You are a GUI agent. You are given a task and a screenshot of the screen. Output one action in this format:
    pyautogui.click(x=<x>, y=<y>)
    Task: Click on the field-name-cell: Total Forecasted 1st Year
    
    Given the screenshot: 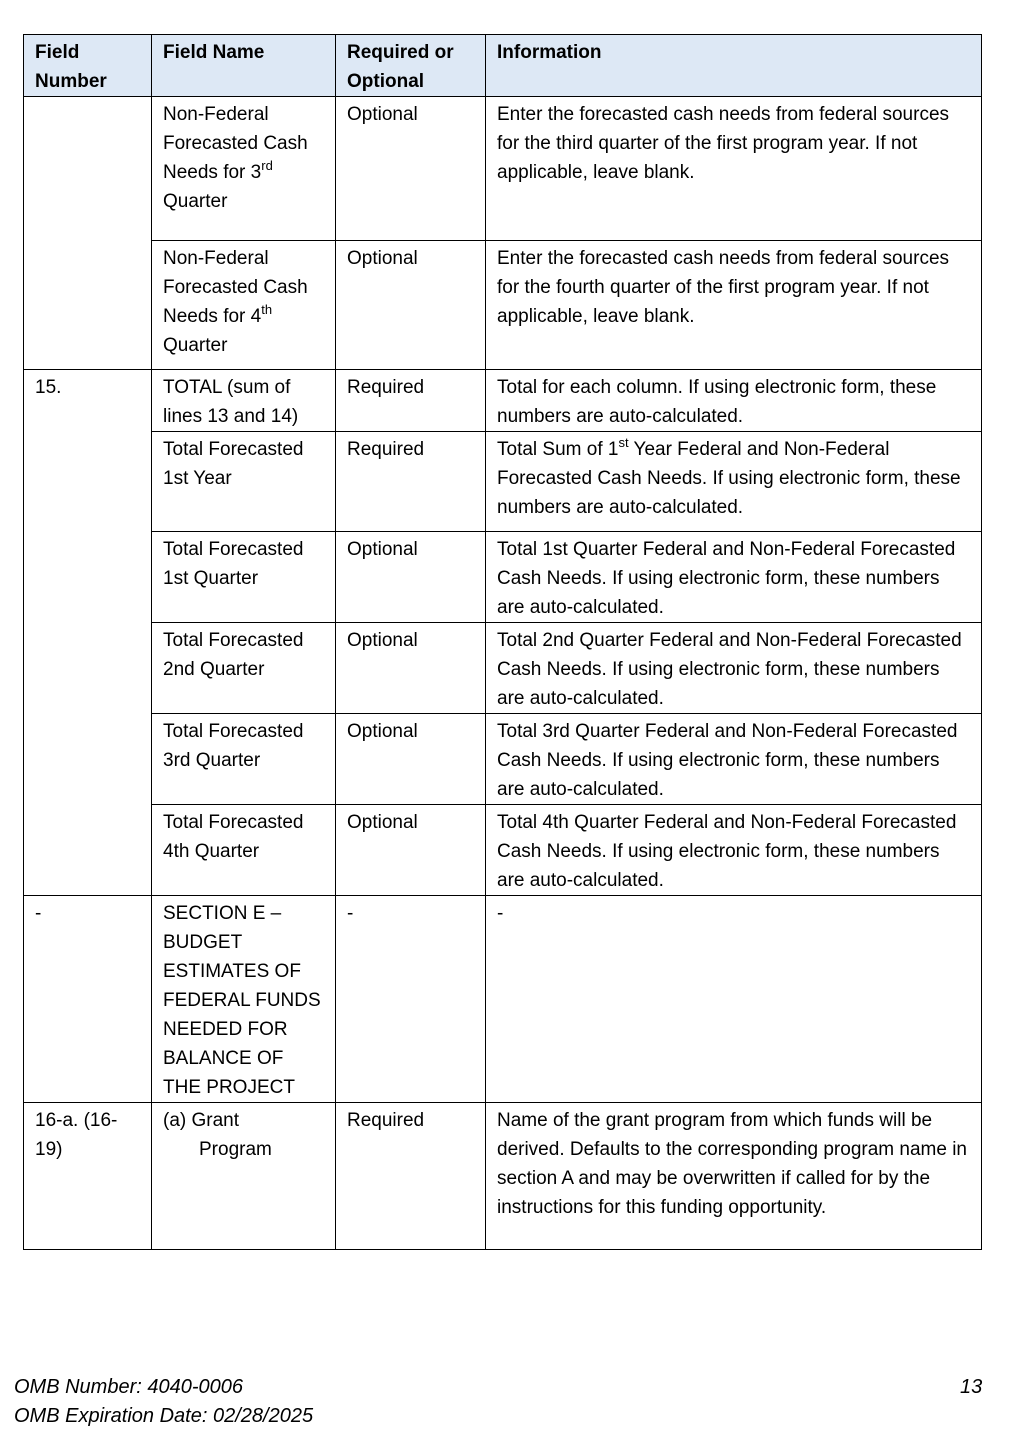 What is the action you would take?
    pyautogui.click(x=243, y=481)
    